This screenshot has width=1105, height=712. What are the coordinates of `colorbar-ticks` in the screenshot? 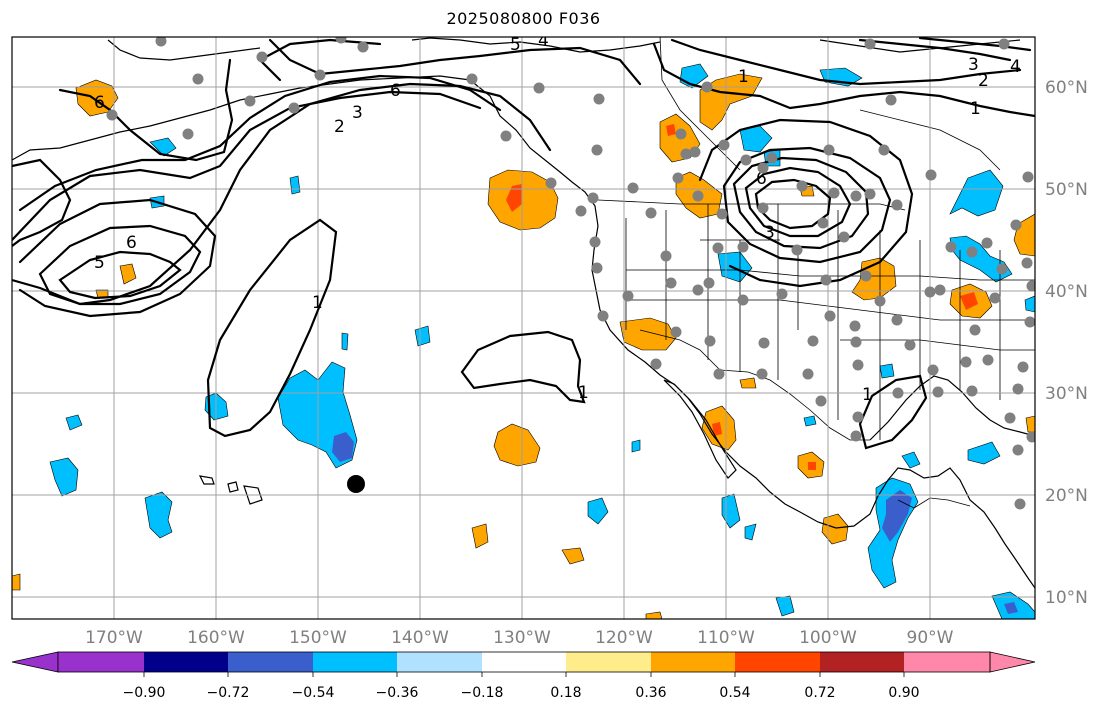 It's located at (524, 674).